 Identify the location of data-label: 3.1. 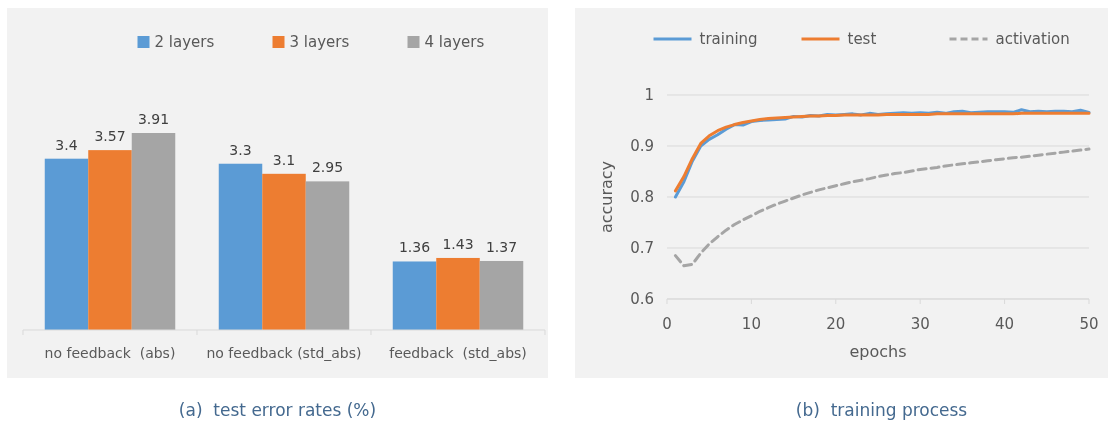
(284, 159).